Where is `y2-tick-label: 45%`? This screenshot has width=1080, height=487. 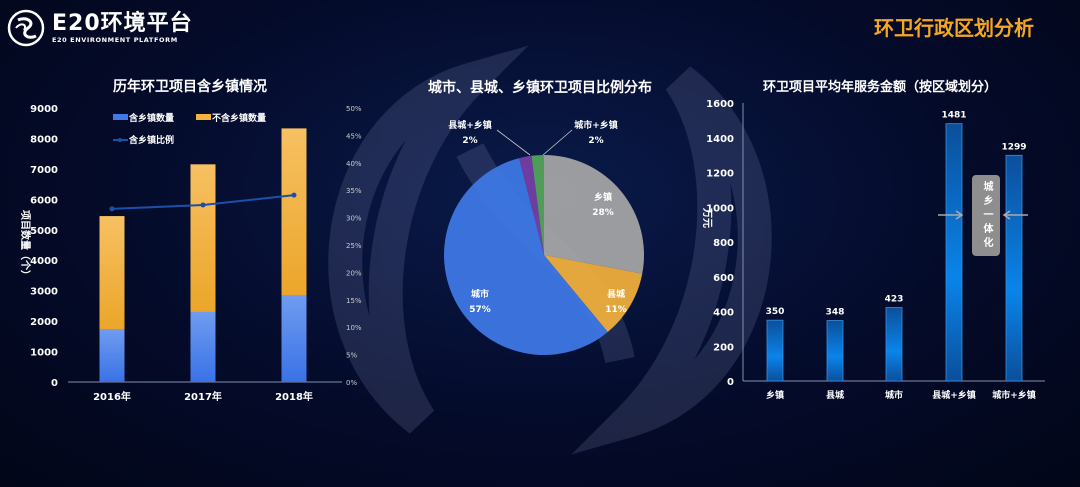 y2-tick-label: 45% is located at coordinates (354, 136).